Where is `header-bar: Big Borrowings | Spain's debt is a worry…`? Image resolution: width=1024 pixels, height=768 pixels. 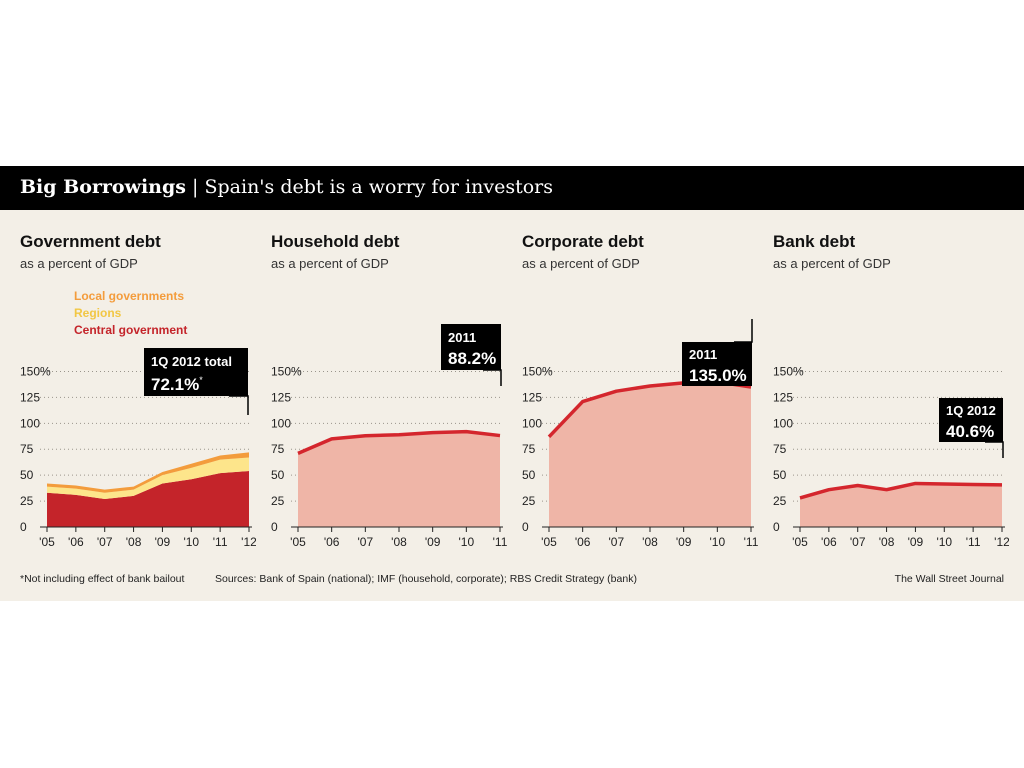 header-bar: Big Borrowings | Spain's debt is a worry… is located at coordinates (512, 188).